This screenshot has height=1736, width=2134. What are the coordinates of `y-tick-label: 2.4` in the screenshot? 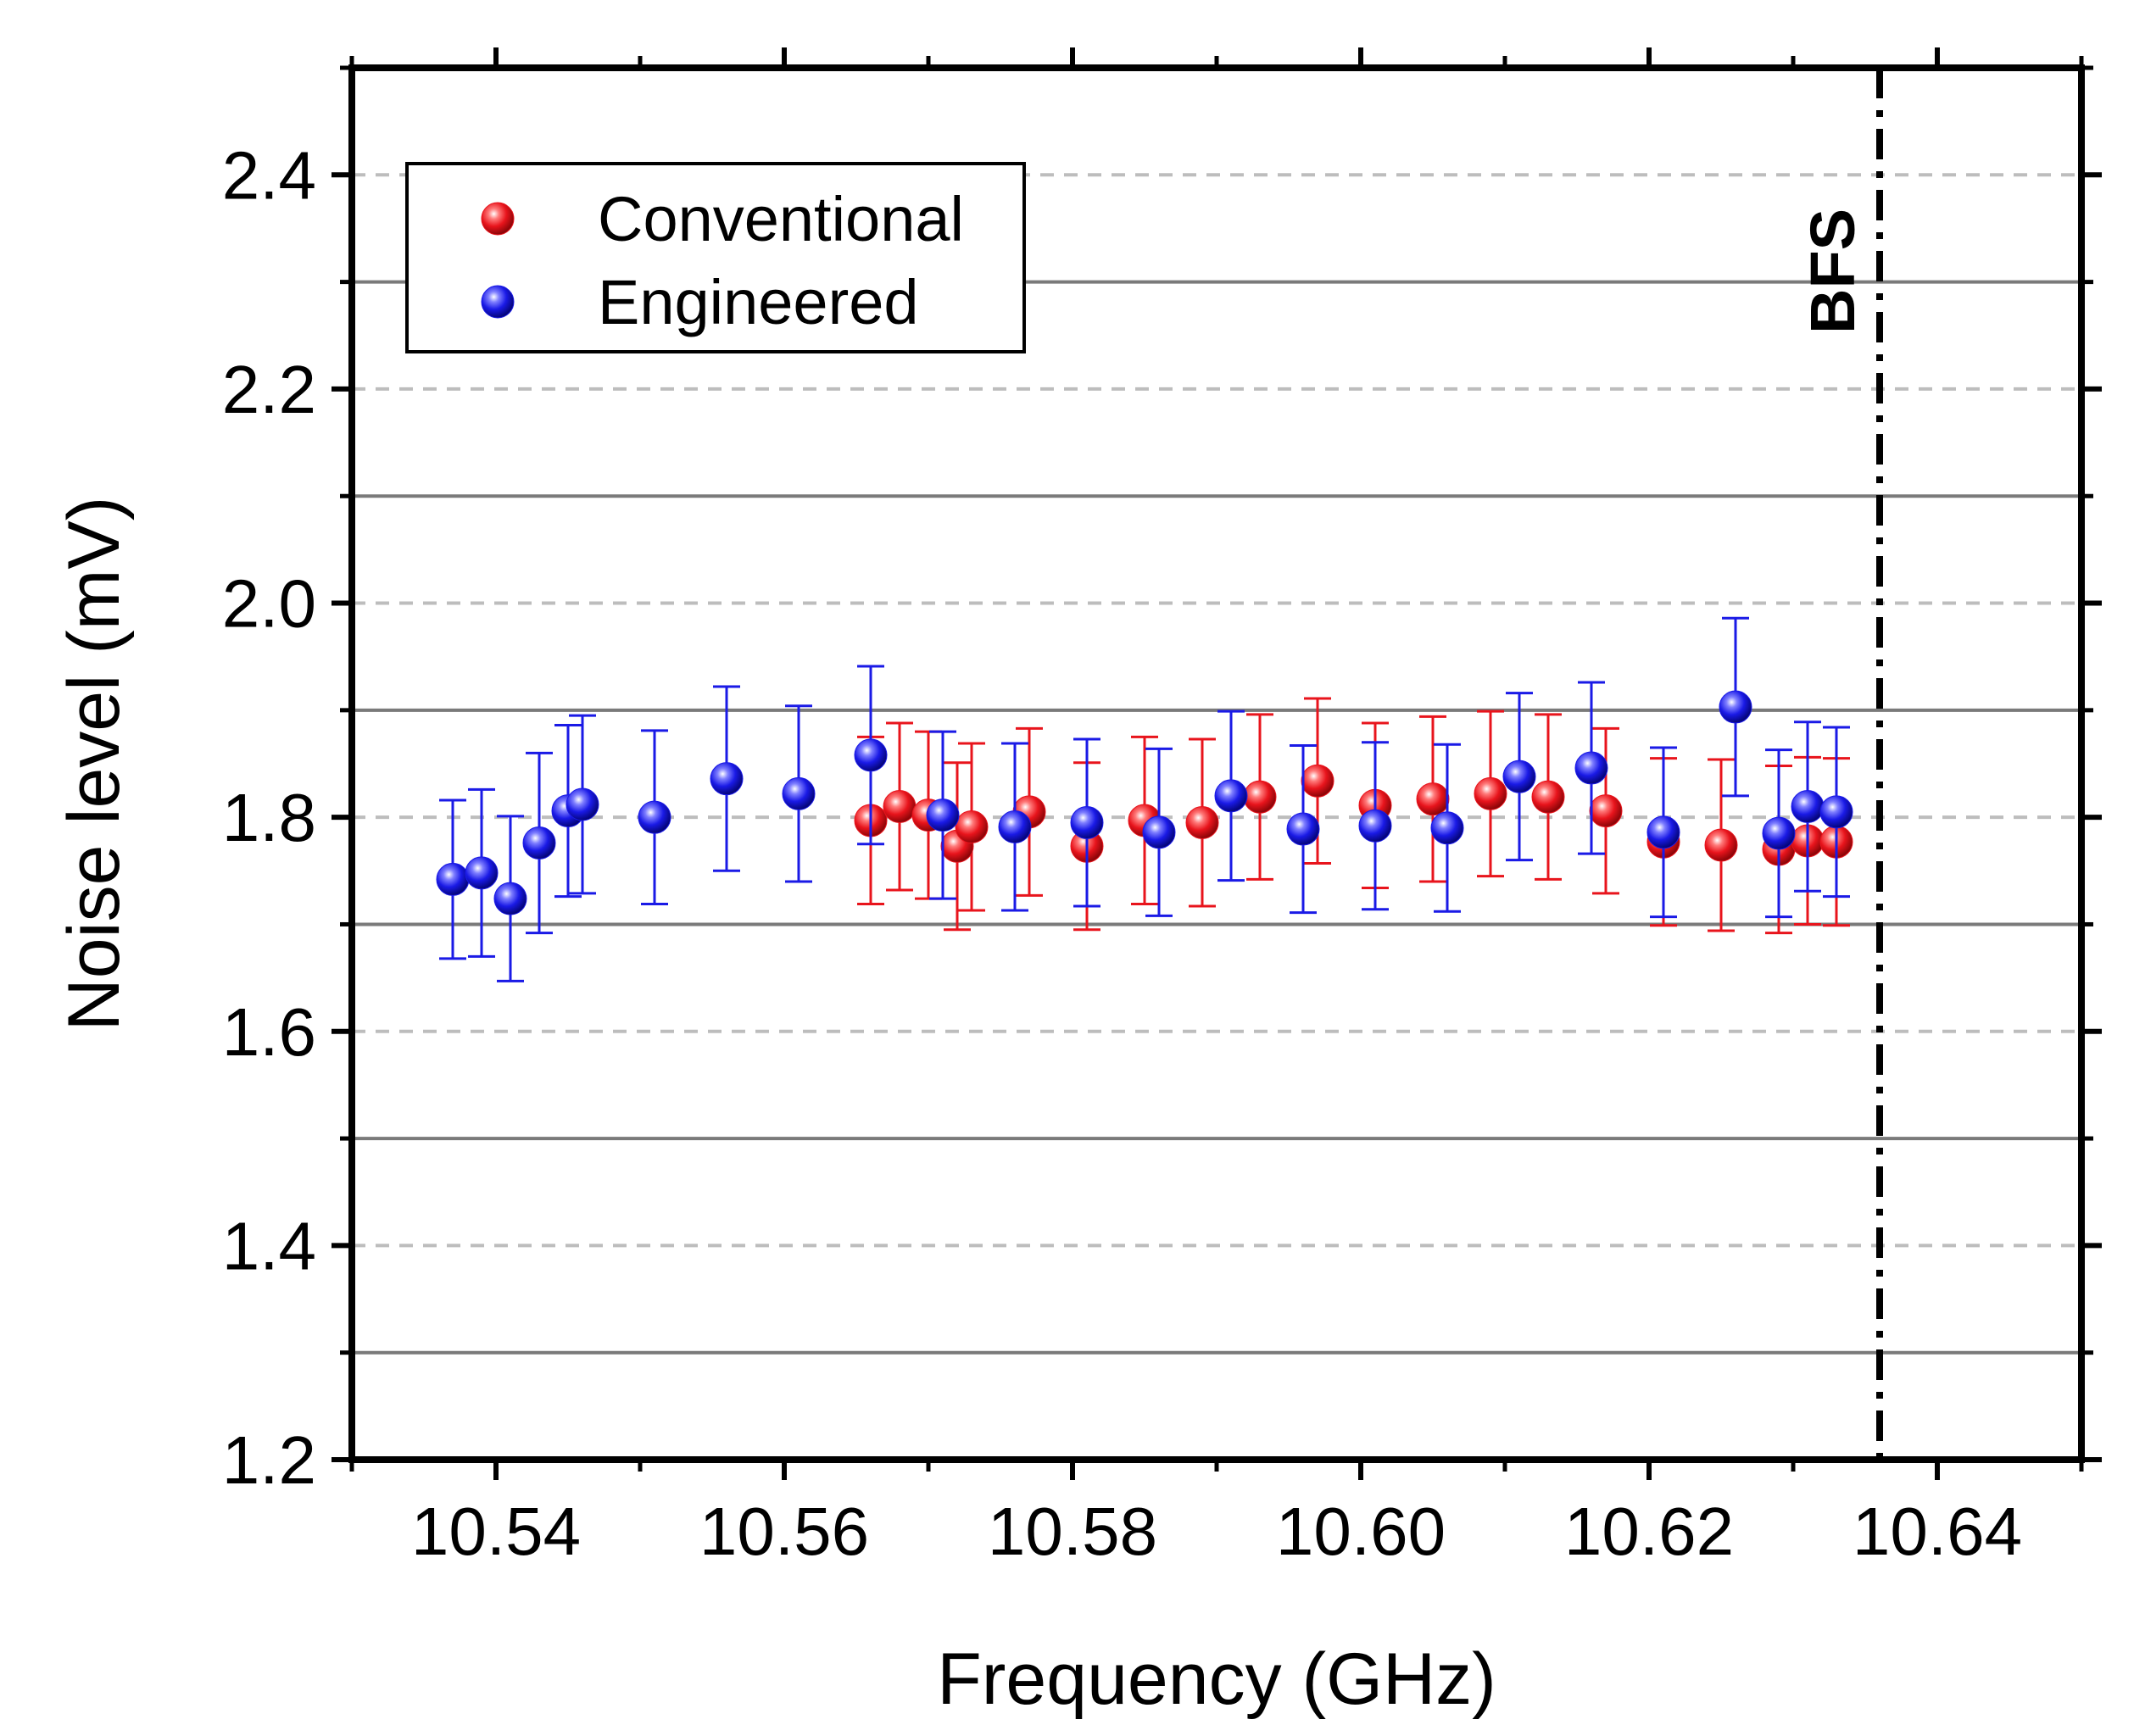 It's located at (269, 175).